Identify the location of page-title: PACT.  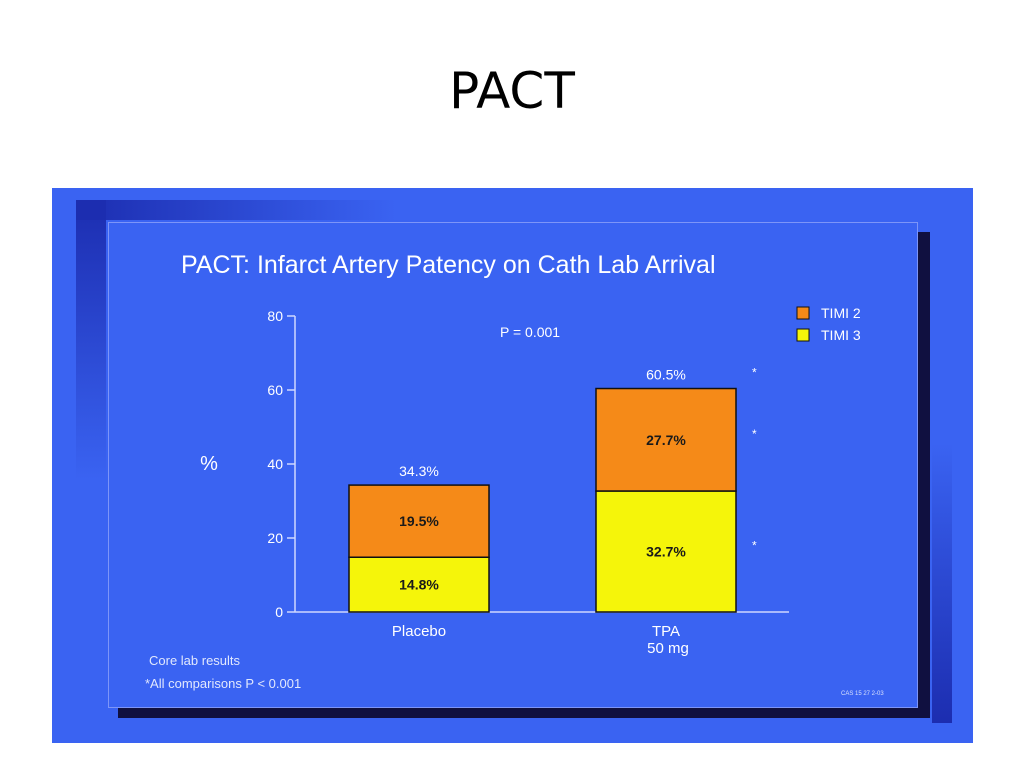
(512, 91).